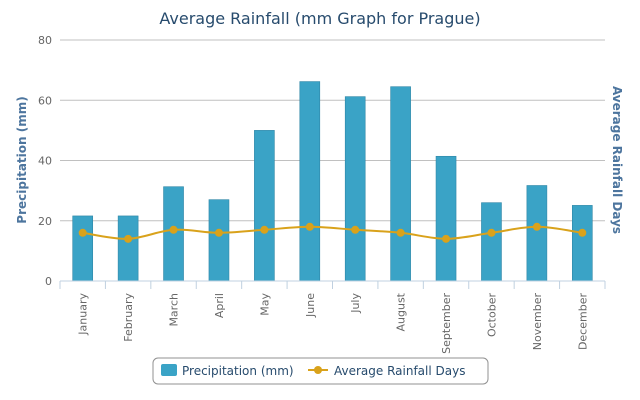  I want to click on rainfall-days-point-november, so click(536, 226).